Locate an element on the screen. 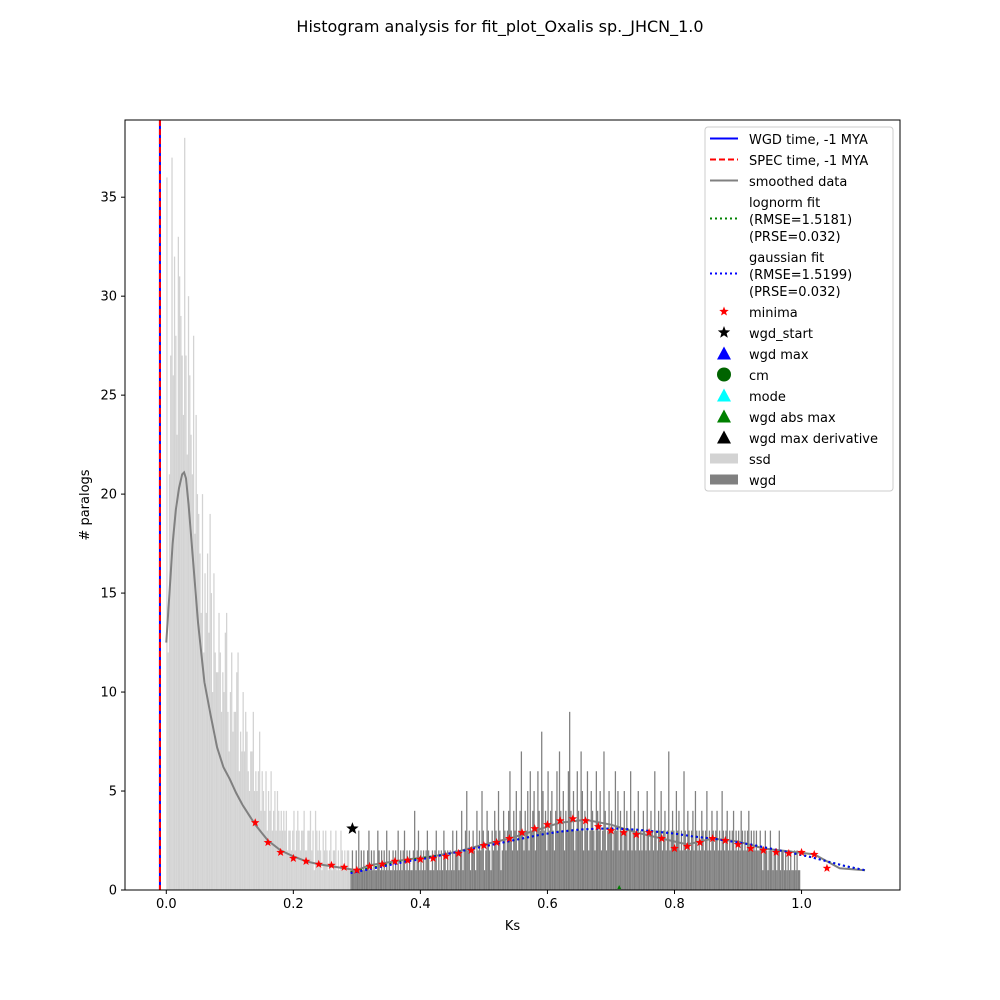  legend-label: (RMSE=1.5181) is located at coordinates (800, 220).